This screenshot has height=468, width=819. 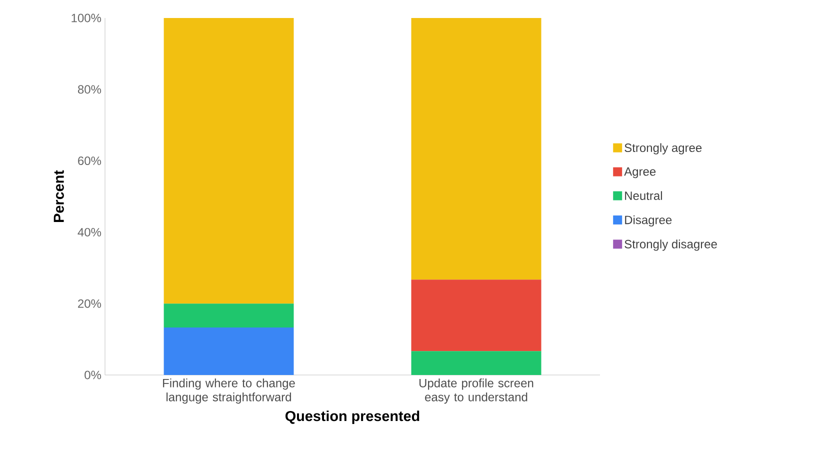 What do you see at coordinates (87, 18) in the screenshot?
I see `y-tick-label: 100%` at bounding box center [87, 18].